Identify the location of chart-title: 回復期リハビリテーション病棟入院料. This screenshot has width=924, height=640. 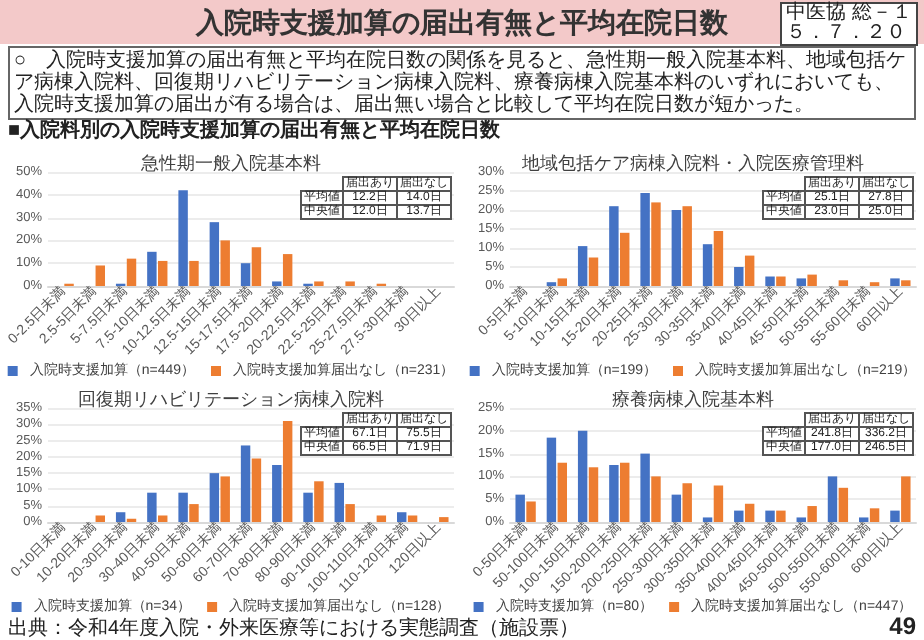
(231, 399).